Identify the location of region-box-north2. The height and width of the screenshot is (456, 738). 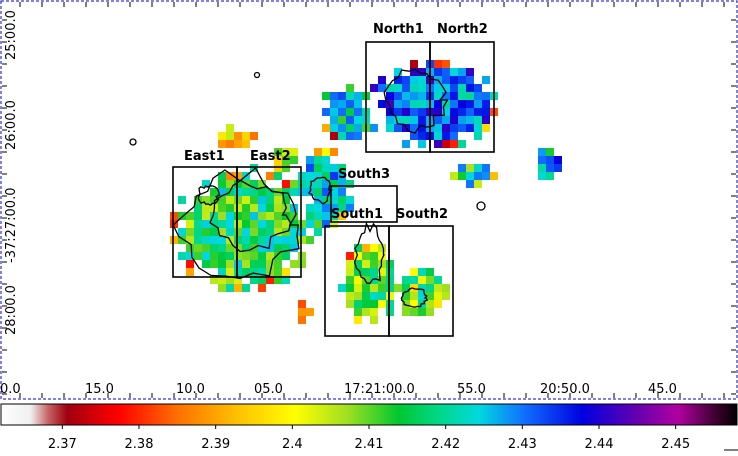
(462, 97).